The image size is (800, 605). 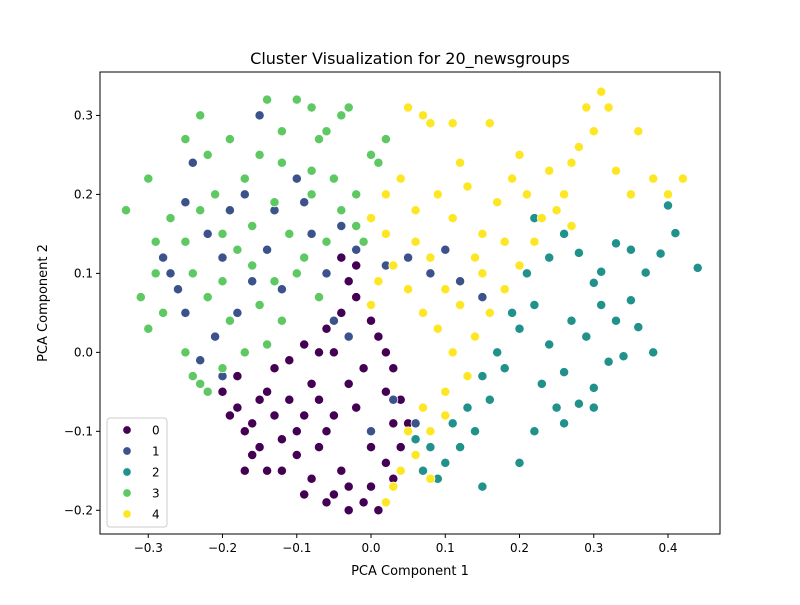 What do you see at coordinates (370, 548) in the screenshot?
I see `x-tick-label: 0.0` at bounding box center [370, 548].